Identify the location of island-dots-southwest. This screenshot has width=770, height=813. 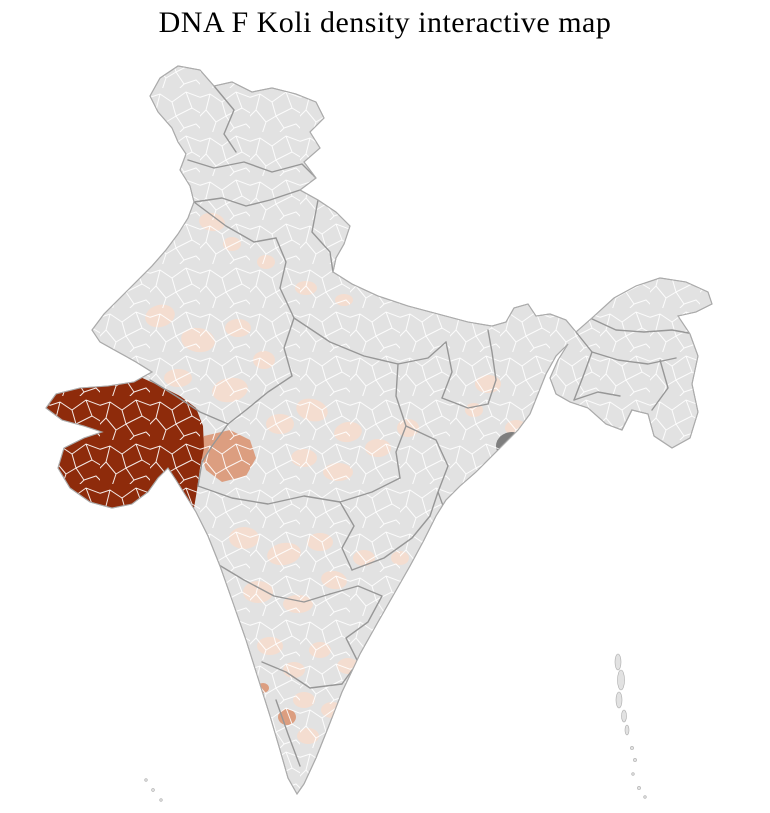
(153, 790).